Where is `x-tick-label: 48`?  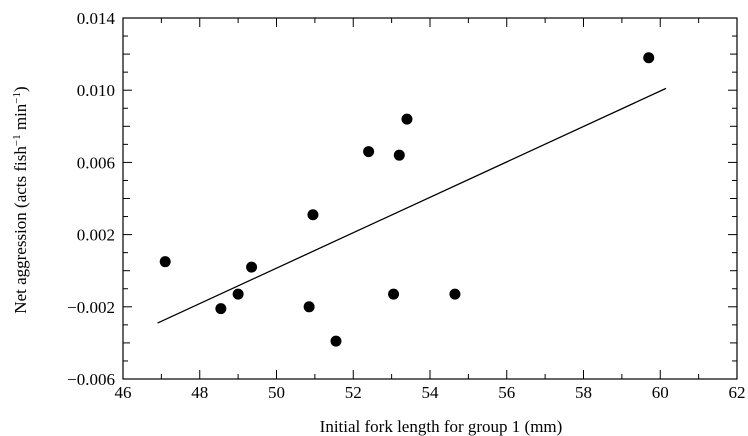
x-tick-label: 48 is located at coordinates (199, 392).